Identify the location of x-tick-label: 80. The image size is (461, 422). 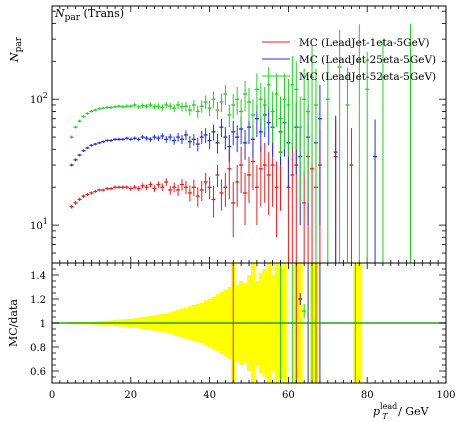
(367, 395).